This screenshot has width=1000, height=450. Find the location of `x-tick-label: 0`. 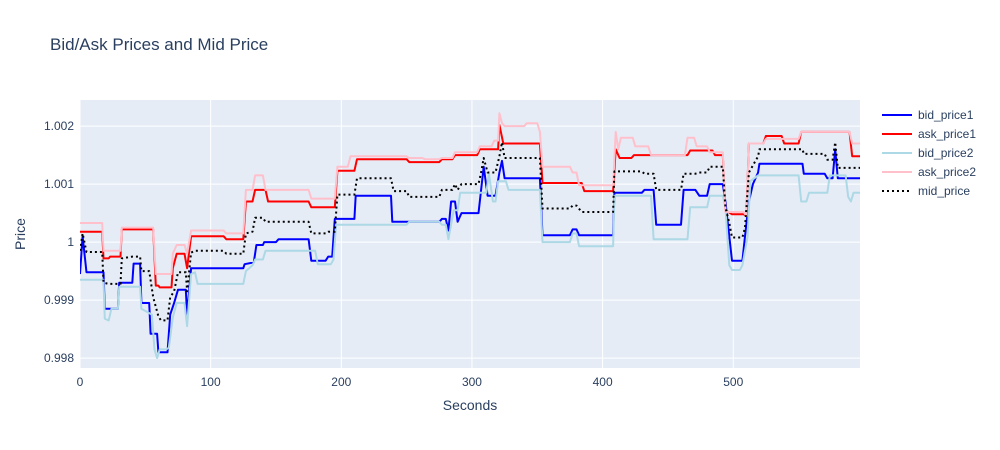

x-tick-label: 0 is located at coordinates (80, 382).